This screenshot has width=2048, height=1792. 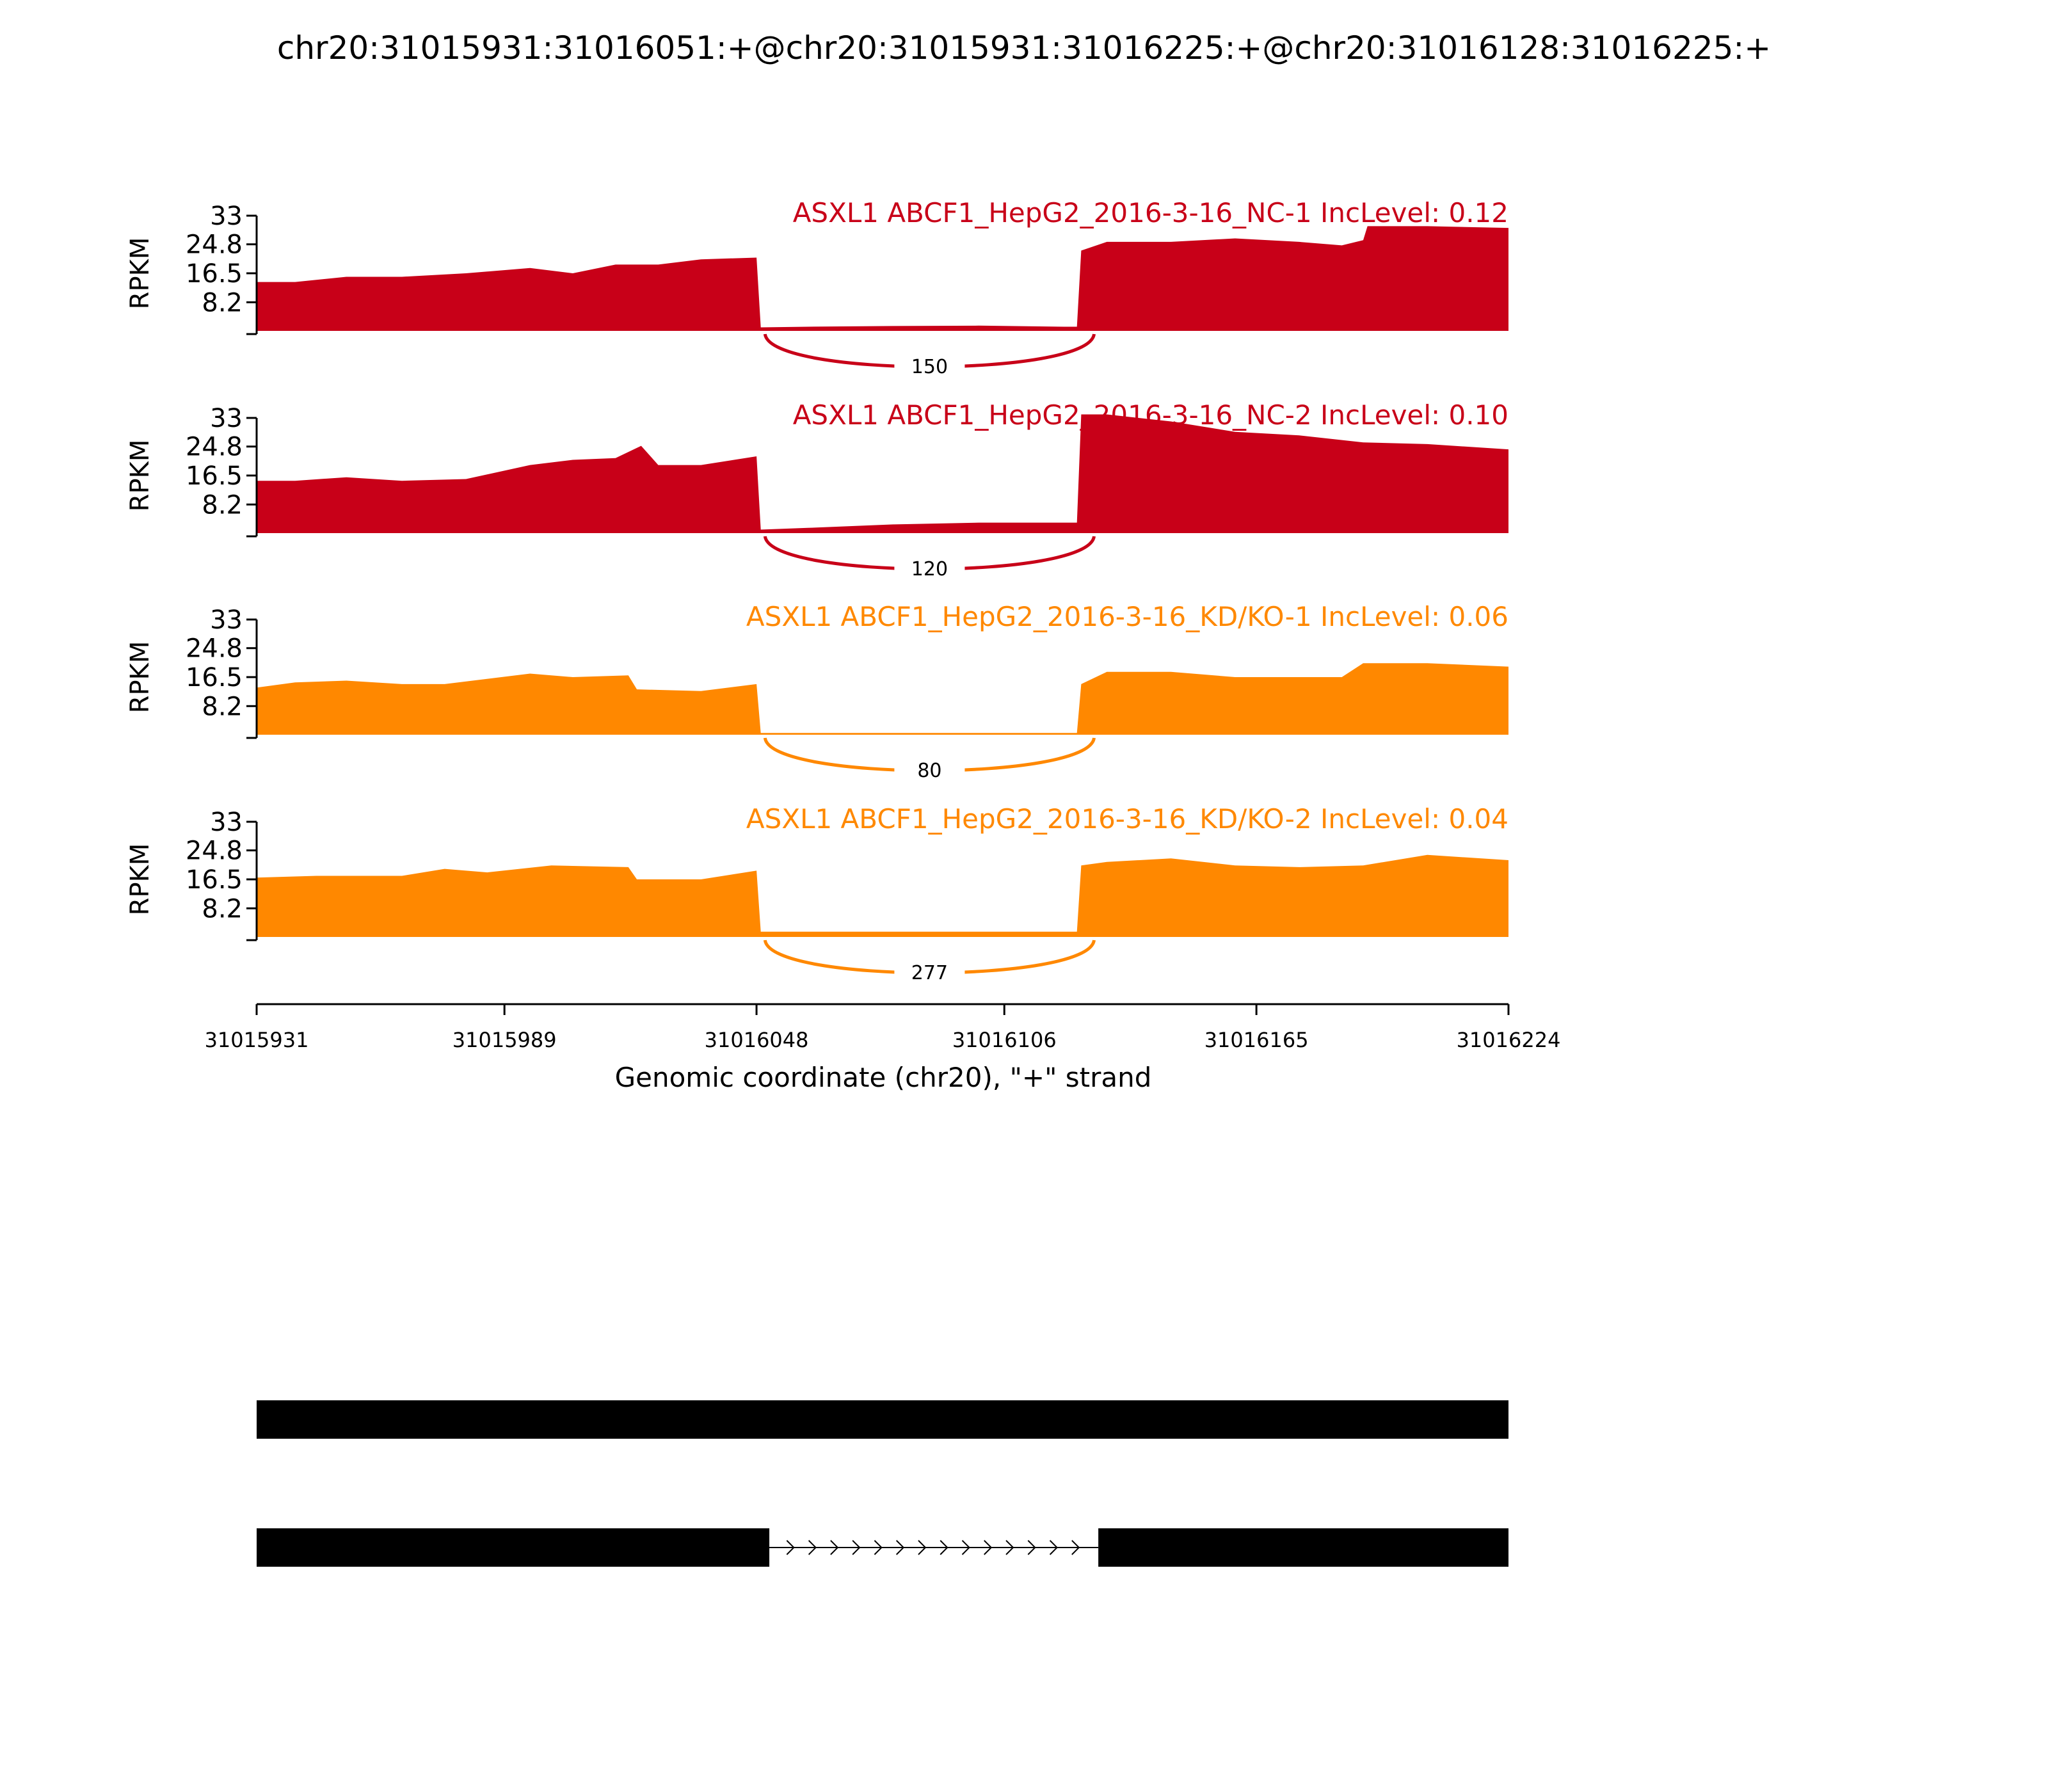 I want to click on transcript-models, so click(x=882, y=1483).